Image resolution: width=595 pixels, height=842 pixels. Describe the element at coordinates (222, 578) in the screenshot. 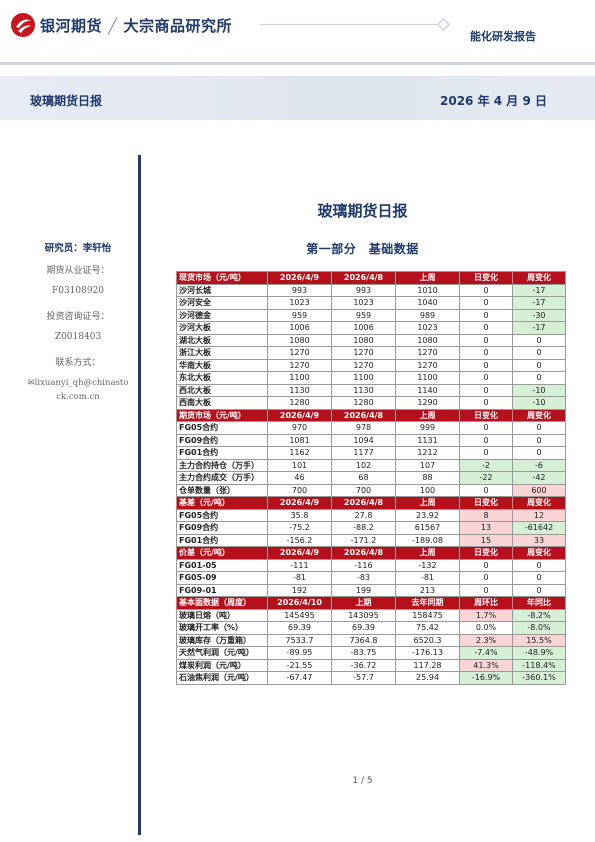

I see `row-label-cell: FG05-09` at that location.